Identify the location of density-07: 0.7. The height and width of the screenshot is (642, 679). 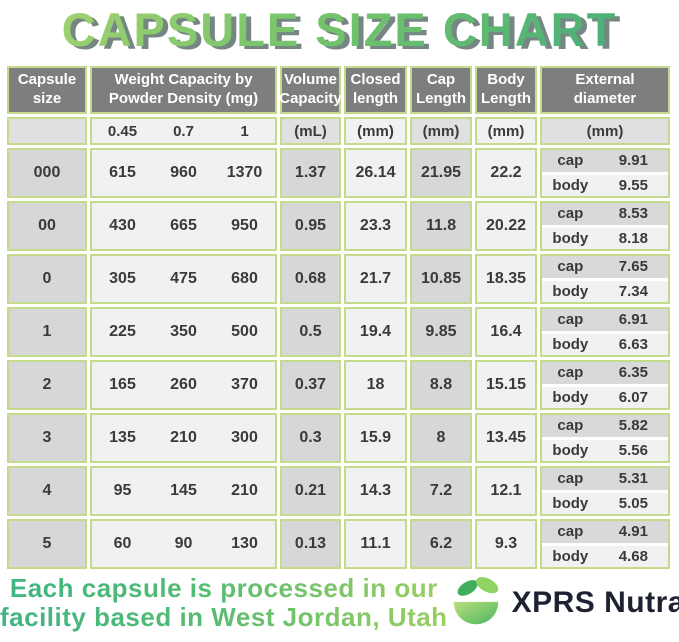
(183, 131).